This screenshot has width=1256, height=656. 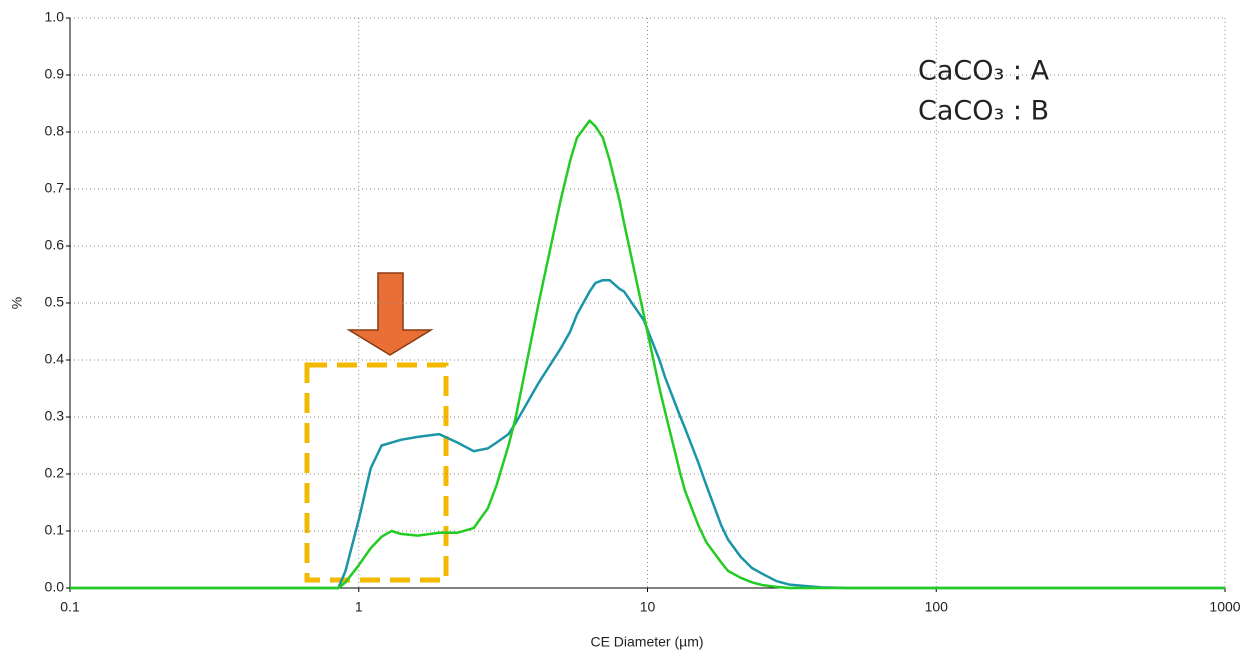 What do you see at coordinates (70, 607) in the screenshot?
I see `x-tick-label: 0.1` at bounding box center [70, 607].